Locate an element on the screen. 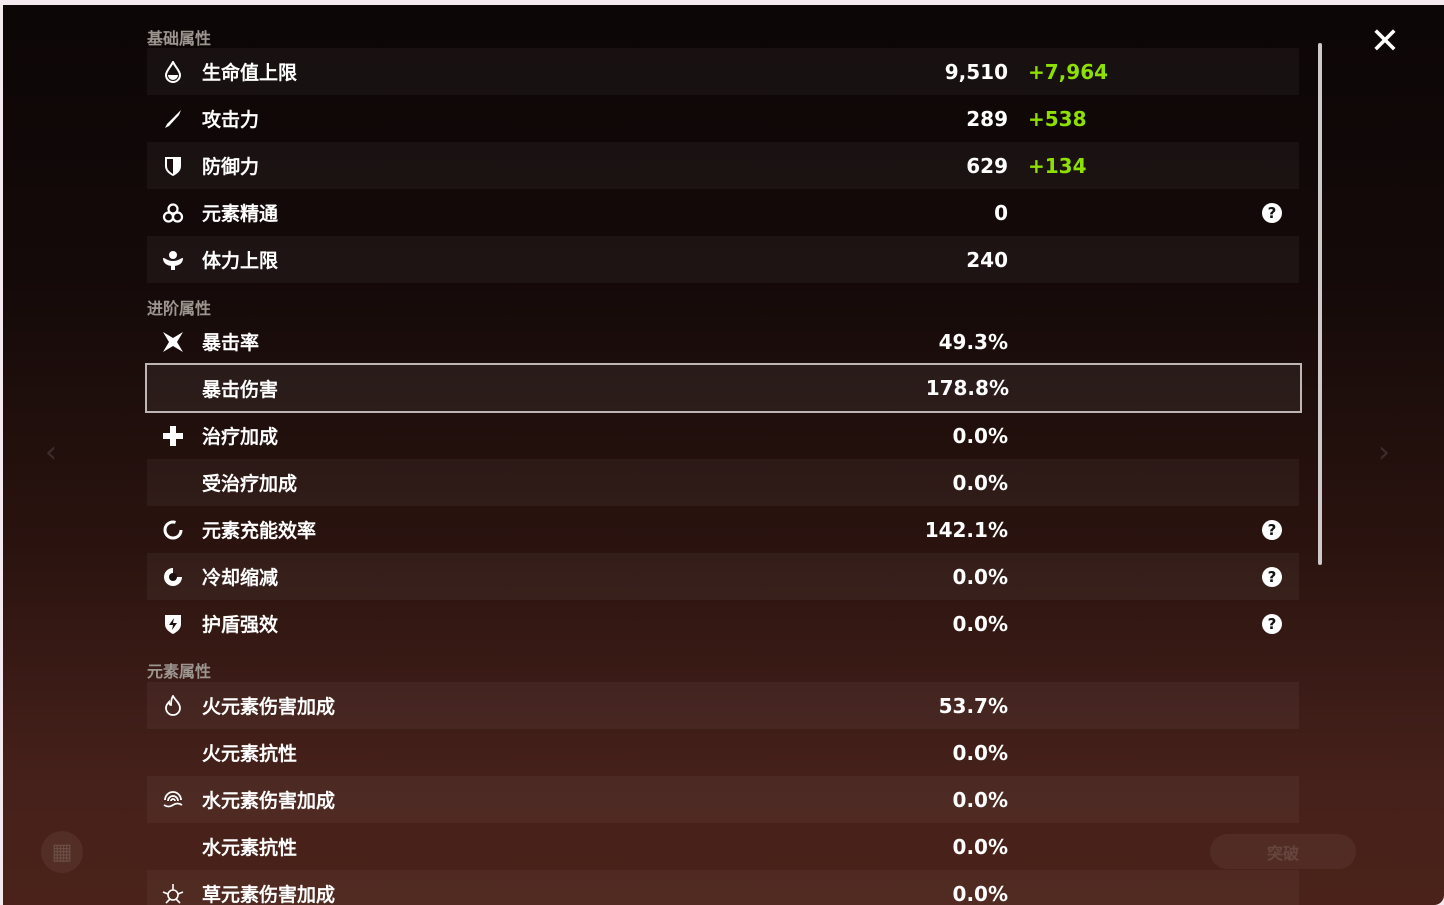 This screenshot has width=1444, height=905. section-header: 基础属性 is located at coordinates (179, 38).